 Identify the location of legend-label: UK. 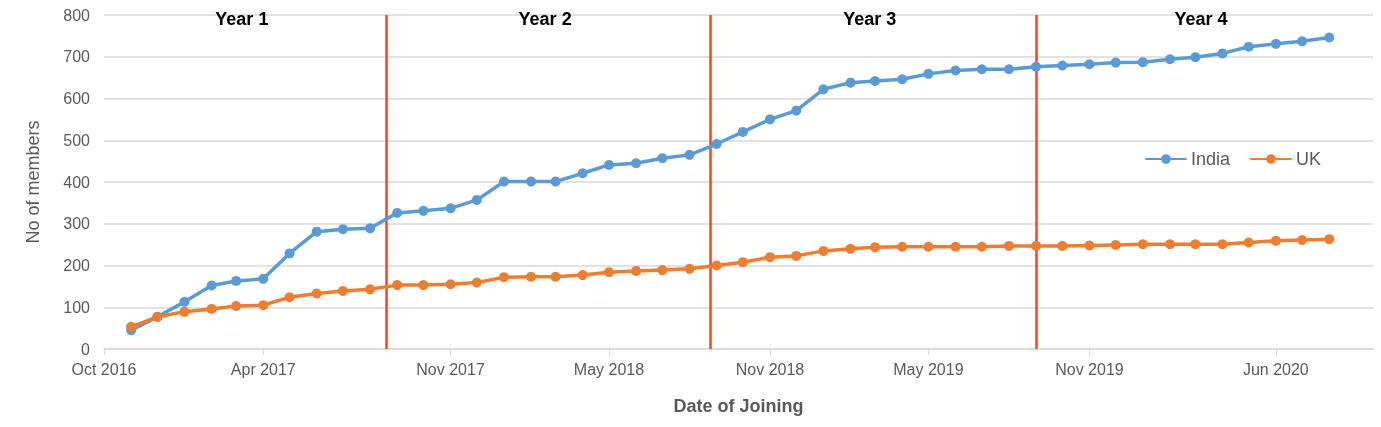
(1309, 159).